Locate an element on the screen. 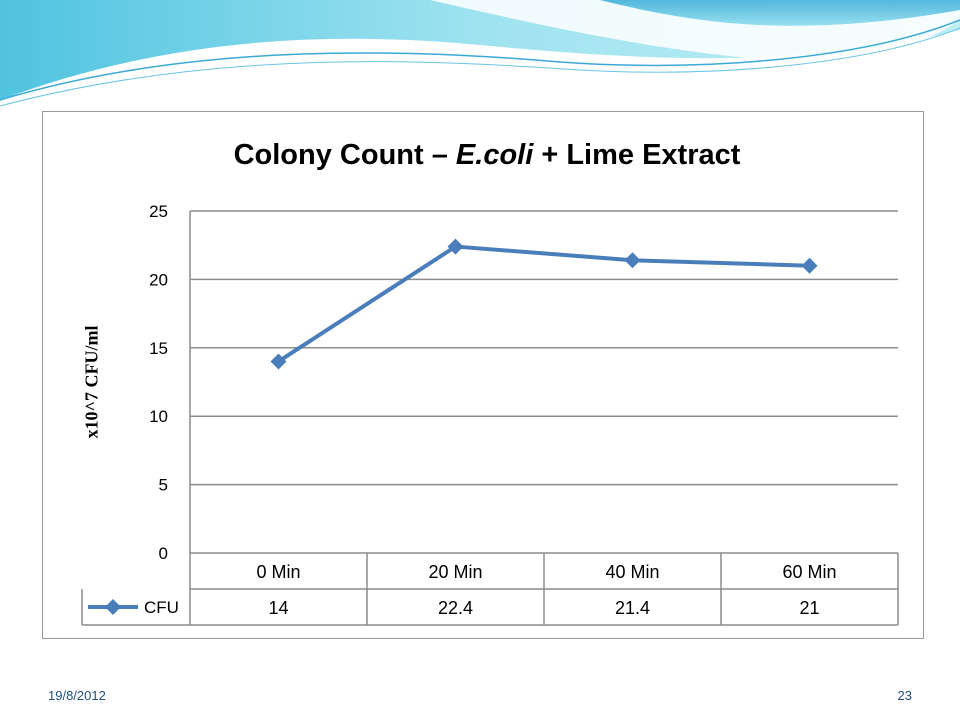 The height and width of the screenshot is (720, 960). slide-header-decoration is located at coordinates (480, 53).